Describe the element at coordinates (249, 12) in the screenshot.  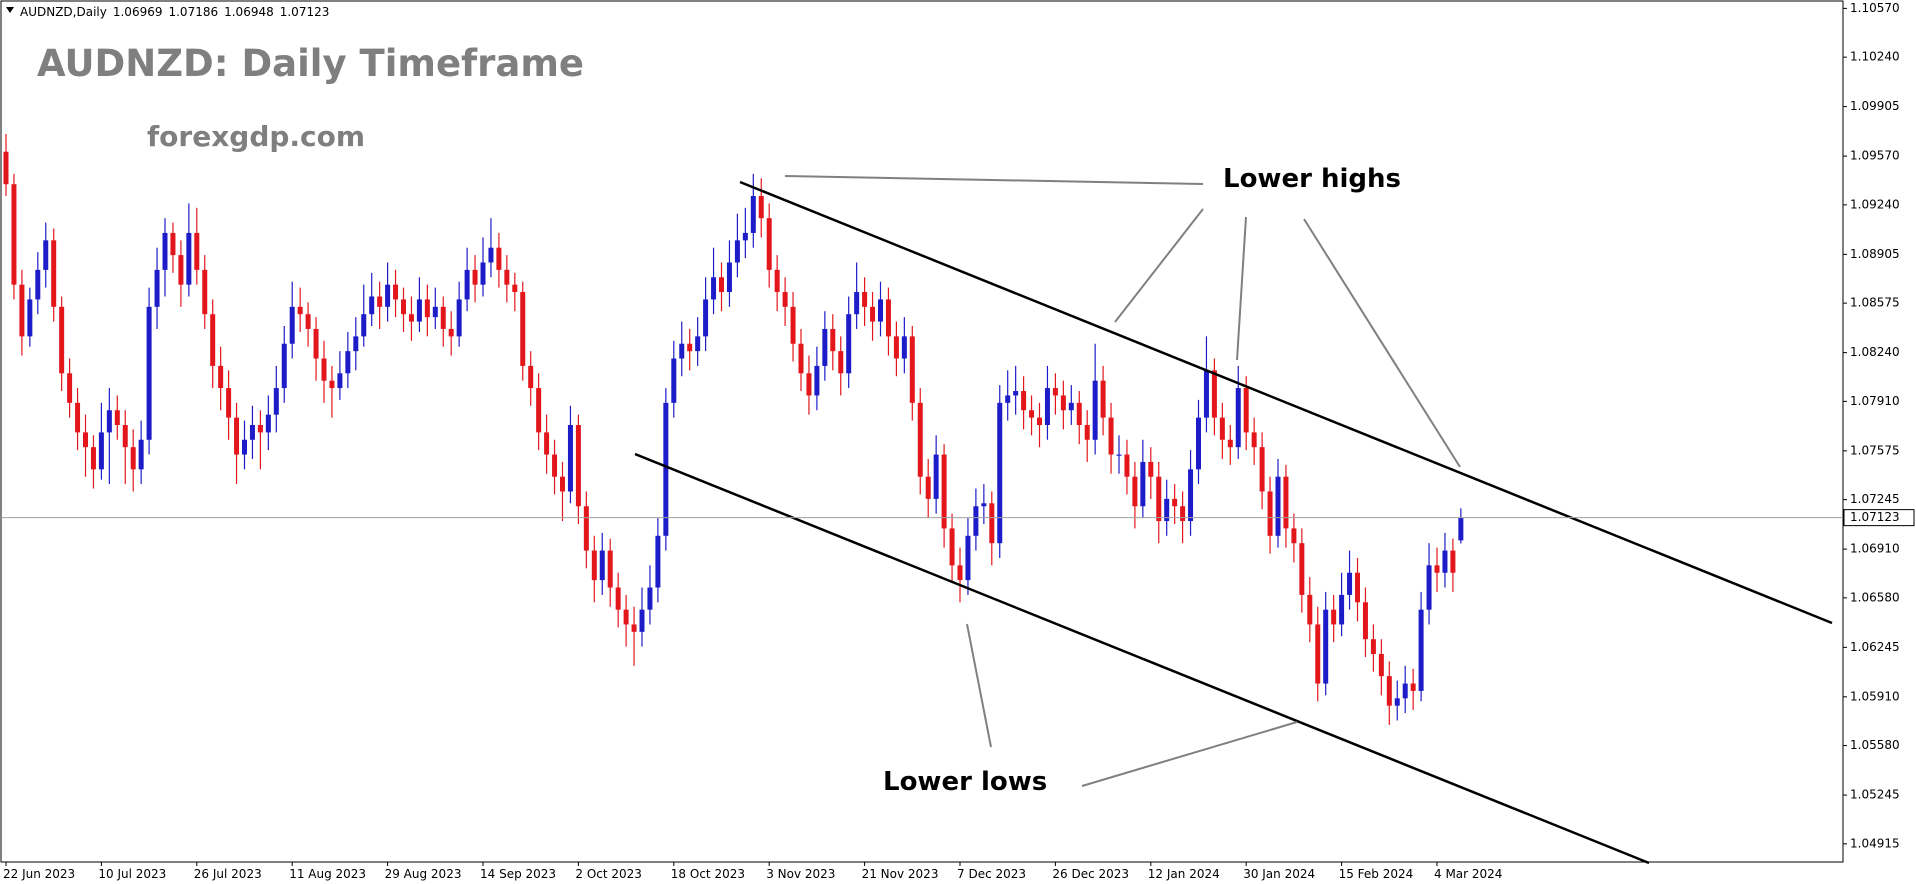
I see `low-value: 1.06948` at that location.